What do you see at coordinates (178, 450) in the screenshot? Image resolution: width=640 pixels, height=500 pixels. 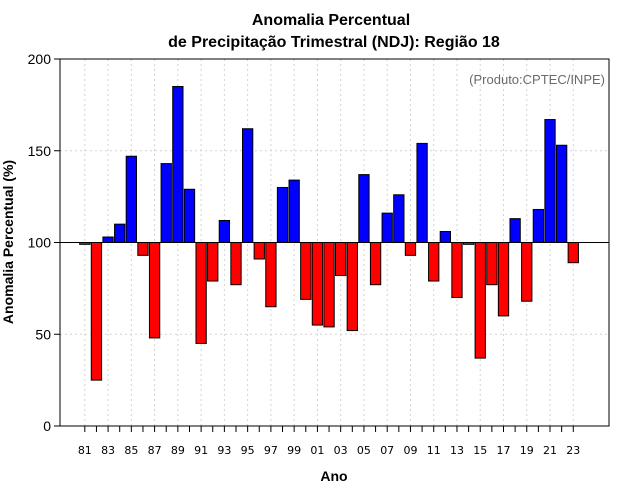 I see `x-tick-label: 89` at bounding box center [178, 450].